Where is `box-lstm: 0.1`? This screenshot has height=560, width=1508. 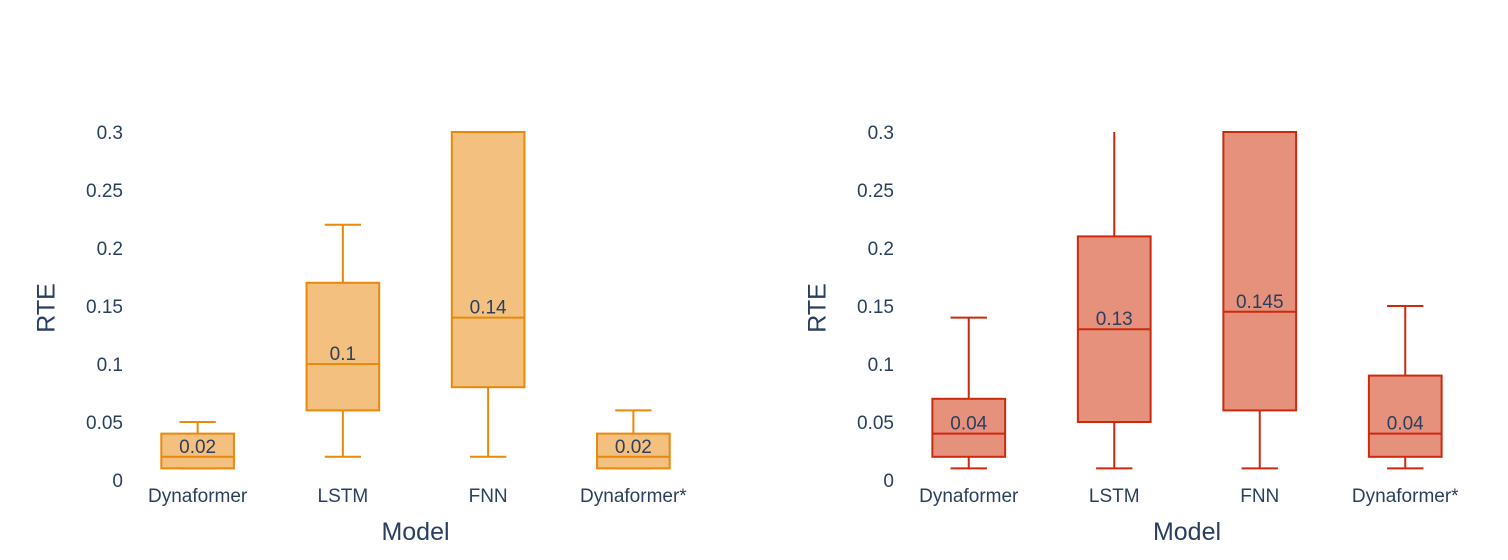 box-lstm: 0.1 is located at coordinates (343, 340).